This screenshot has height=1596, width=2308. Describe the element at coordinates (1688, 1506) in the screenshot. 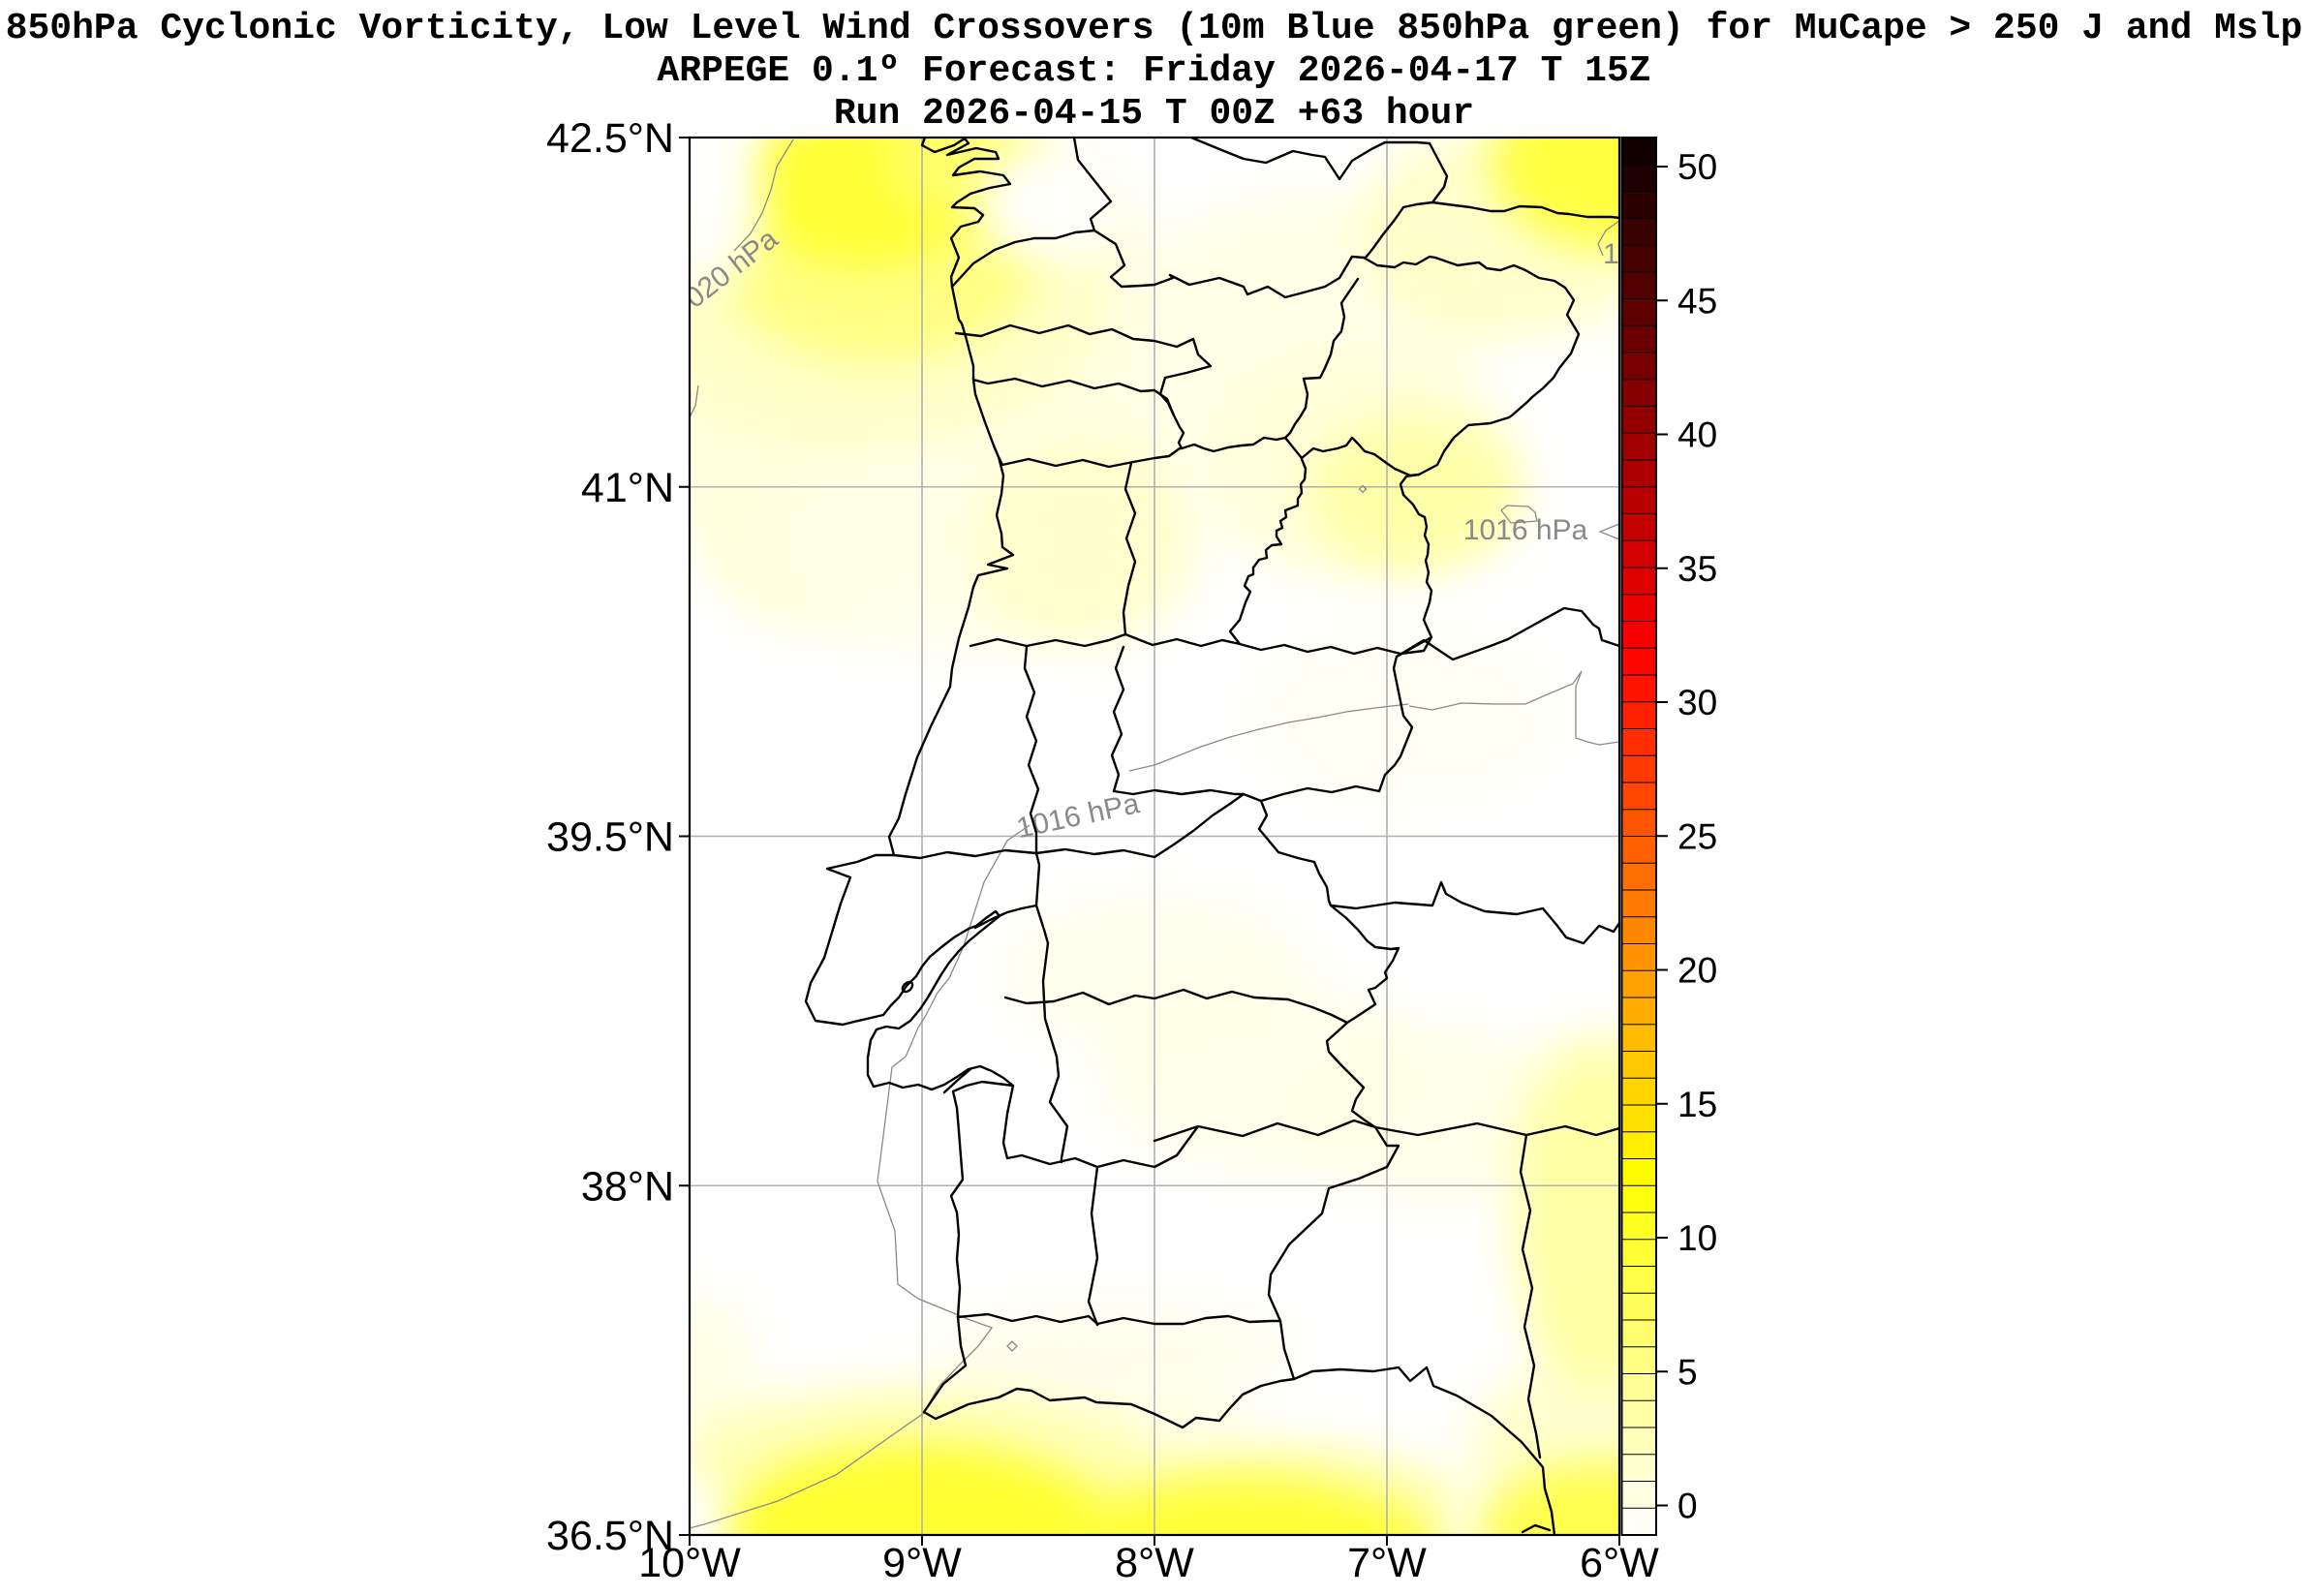

I see `svg-text: 0` at that location.